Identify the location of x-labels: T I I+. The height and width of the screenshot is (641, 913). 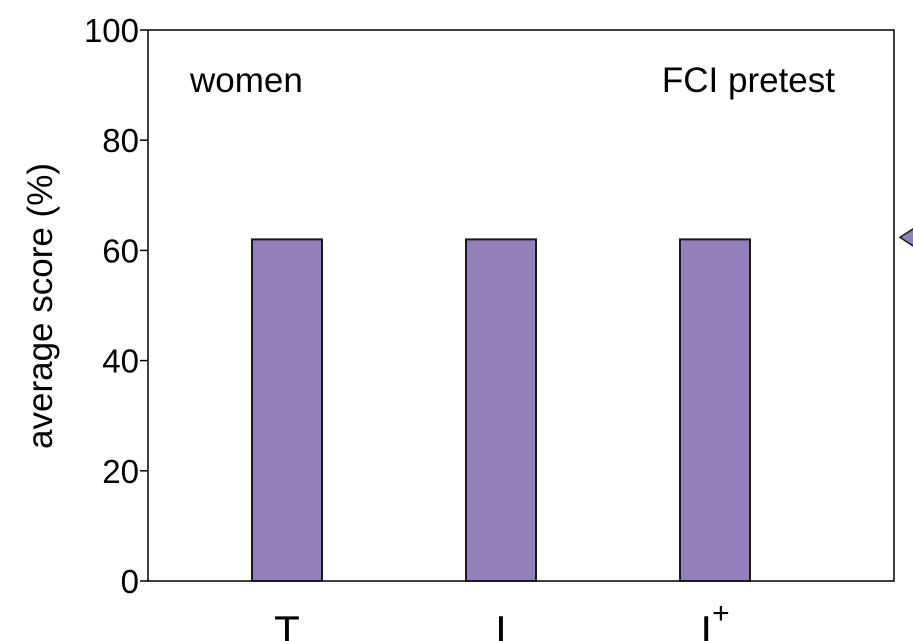
(501, 619).